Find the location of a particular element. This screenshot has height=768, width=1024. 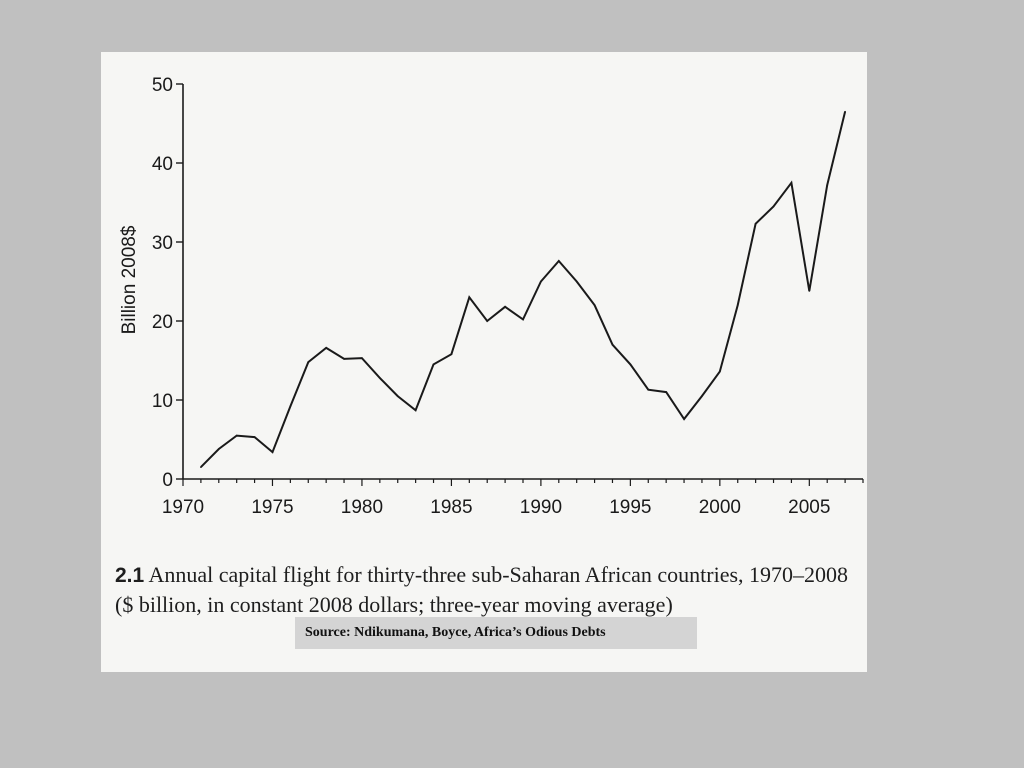

x-tick-label: 1990 is located at coordinates (541, 507).